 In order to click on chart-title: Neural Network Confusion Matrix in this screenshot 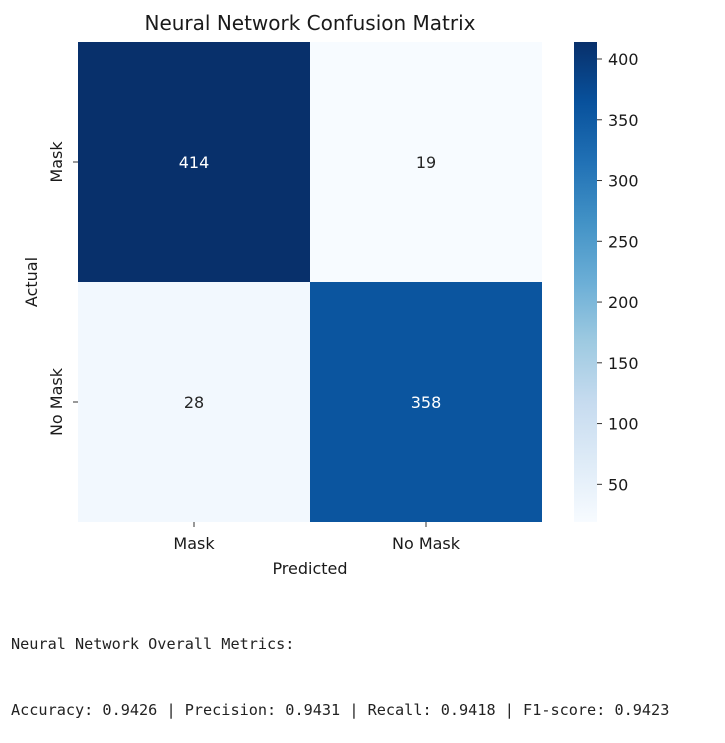, I will do `click(309, 23)`.